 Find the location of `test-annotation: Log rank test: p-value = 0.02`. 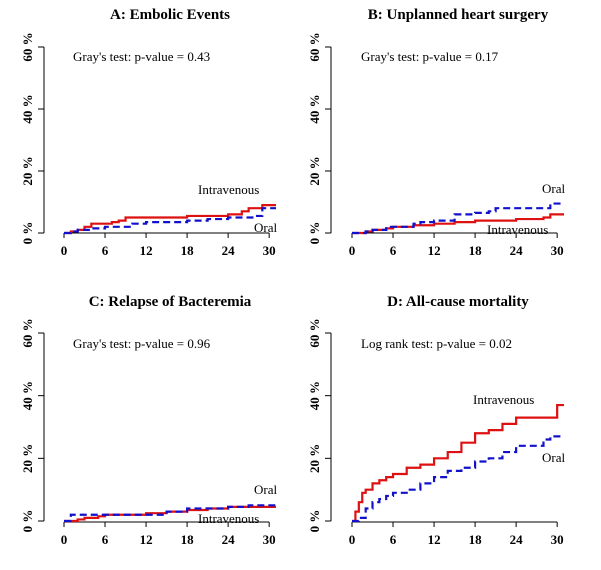

test-annotation: Log rank test: p-value = 0.02 is located at coordinates (436, 343).